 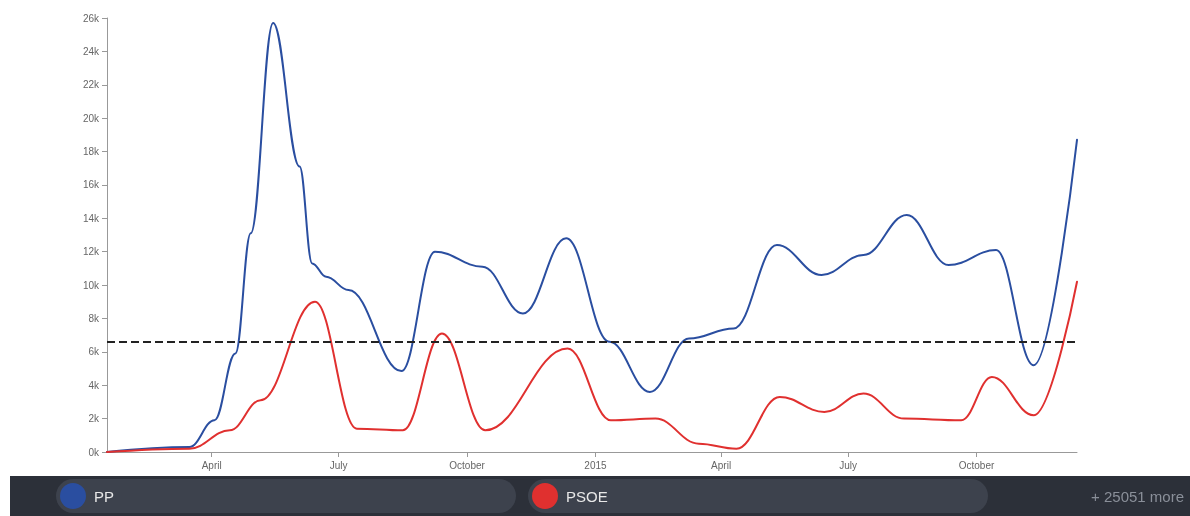 I want to click on text: + 25051 more, so click(x=1137, y=496).